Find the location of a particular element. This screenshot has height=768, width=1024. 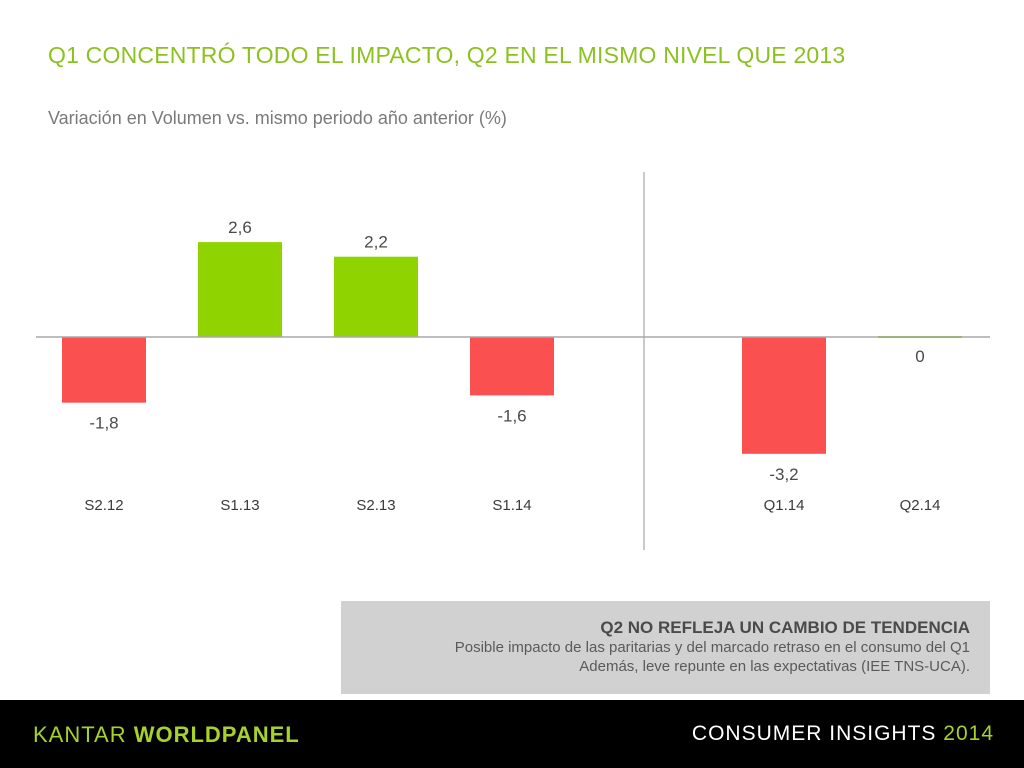

footer-tagline: CONSUMER INSIGHTS 2014 is located at coordinates (843, 734).